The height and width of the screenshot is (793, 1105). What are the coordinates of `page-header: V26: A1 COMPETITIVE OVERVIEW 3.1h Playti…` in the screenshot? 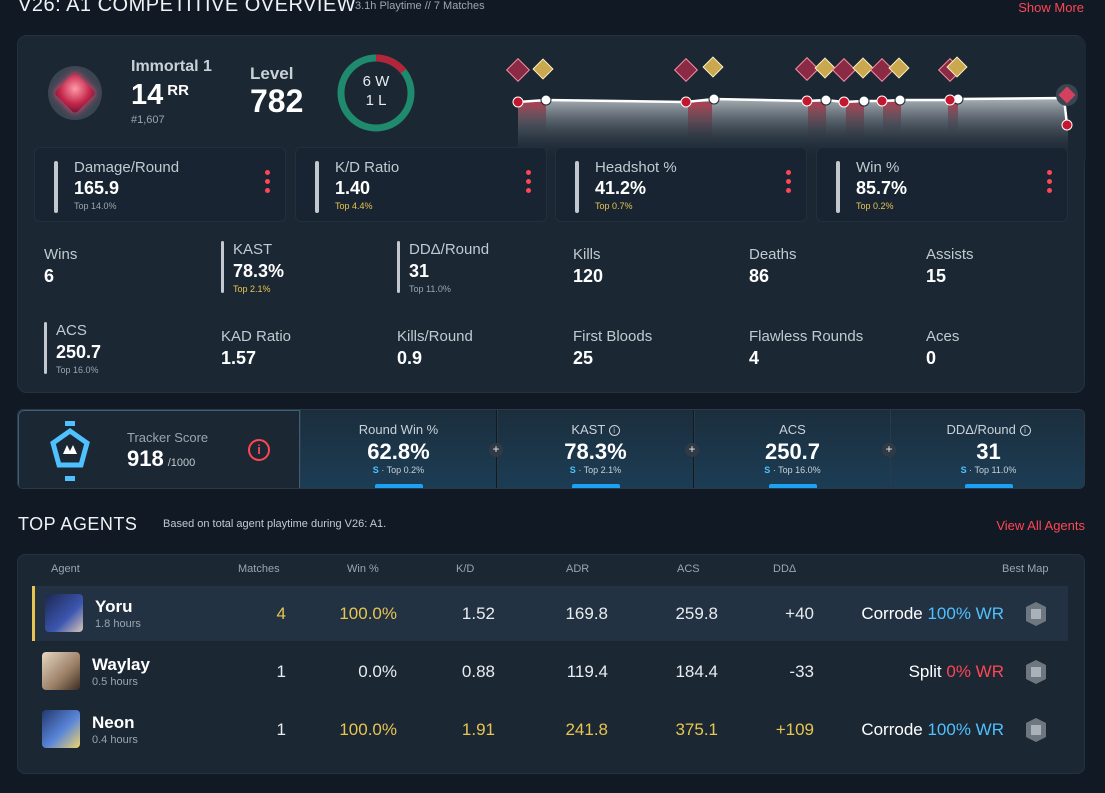 It's located at (553, 10).